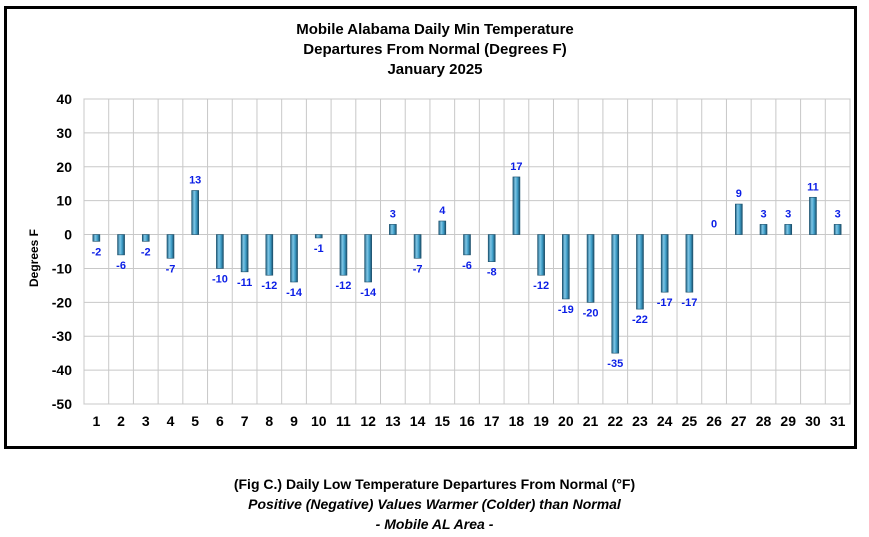  I want to click on x-tick-label: 7, so click(245, 421).